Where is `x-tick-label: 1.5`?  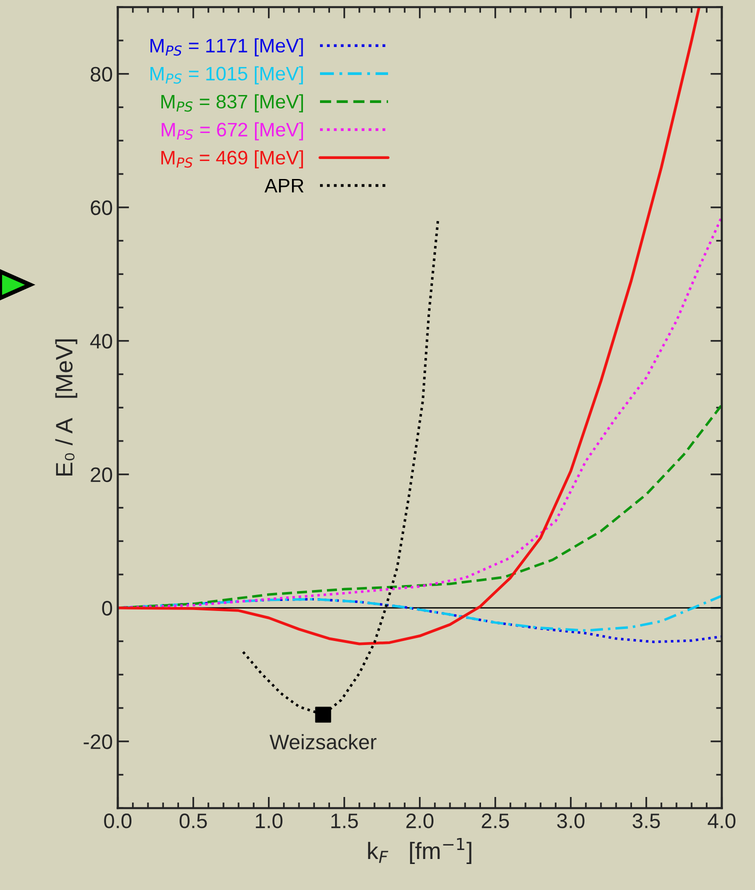
x-tick-label: 1.5 is located at coordinates (344, 821).